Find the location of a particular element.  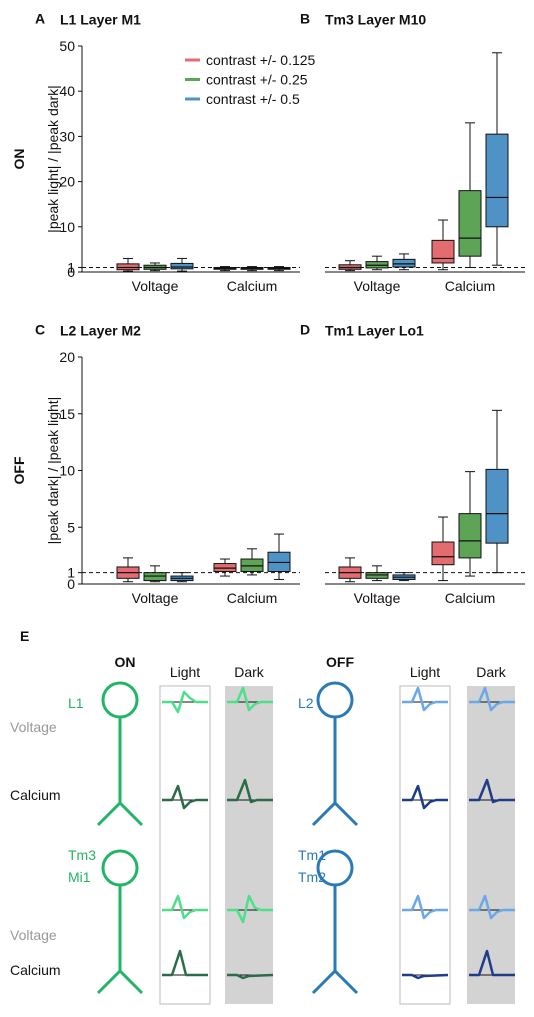

legend-label: contrast +/- 0.125 is located at coordinates (261, 60).